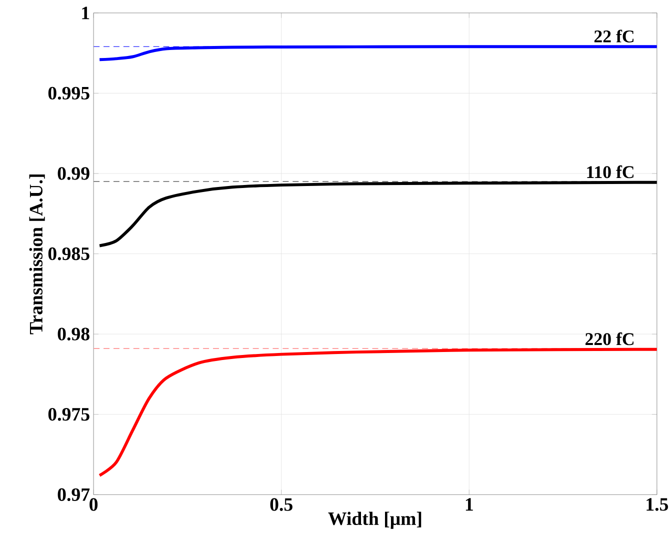  I want to click on x-axis-title: Width [μm], so click(375, 520).